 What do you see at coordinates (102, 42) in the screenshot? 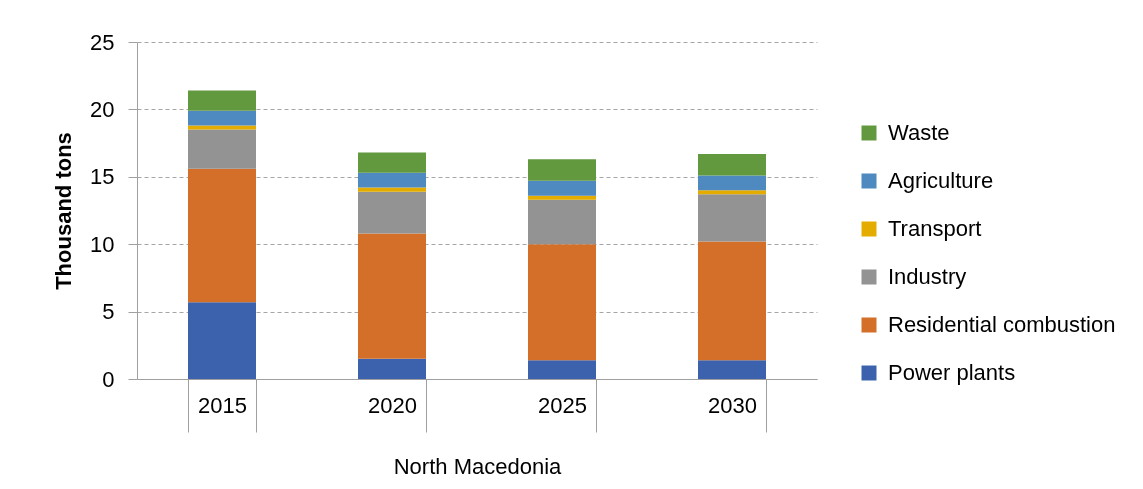
I see `y-tick-label: 25` at bounding box center [102, 42].